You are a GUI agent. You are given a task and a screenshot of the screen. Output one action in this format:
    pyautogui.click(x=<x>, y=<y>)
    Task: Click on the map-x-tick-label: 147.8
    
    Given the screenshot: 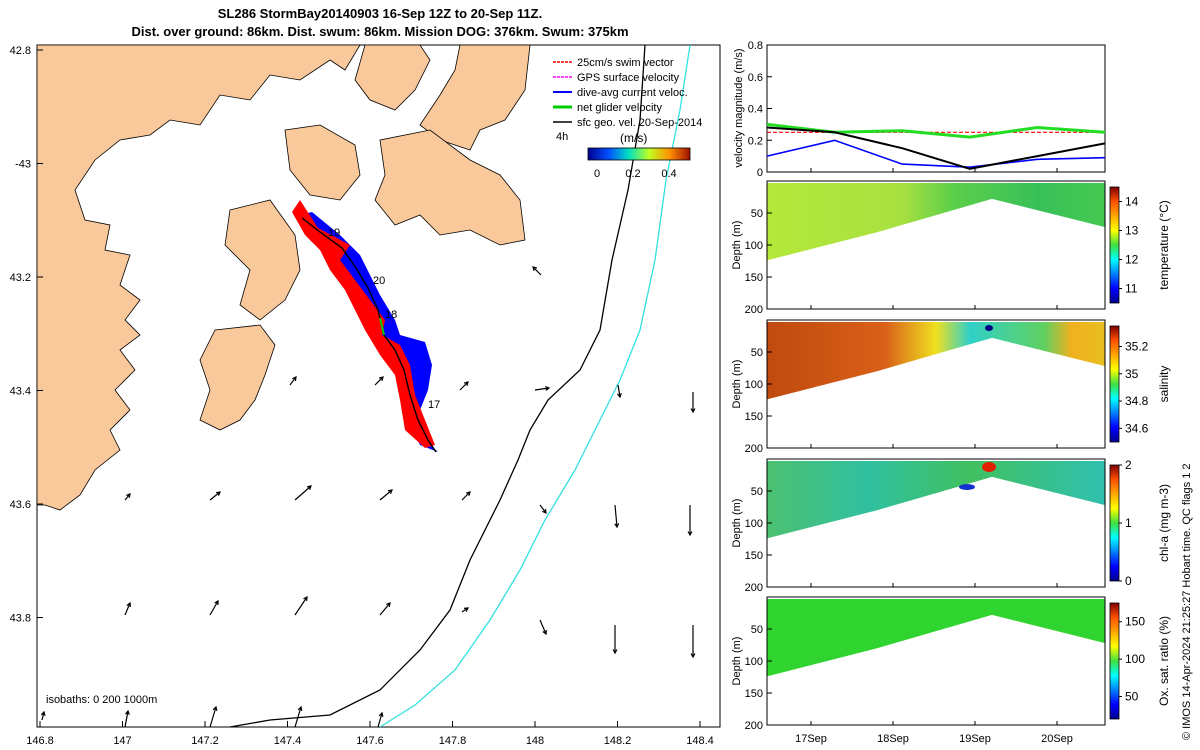 What is the action you would take?
    pyautogui.click(x=453, y=741)
    